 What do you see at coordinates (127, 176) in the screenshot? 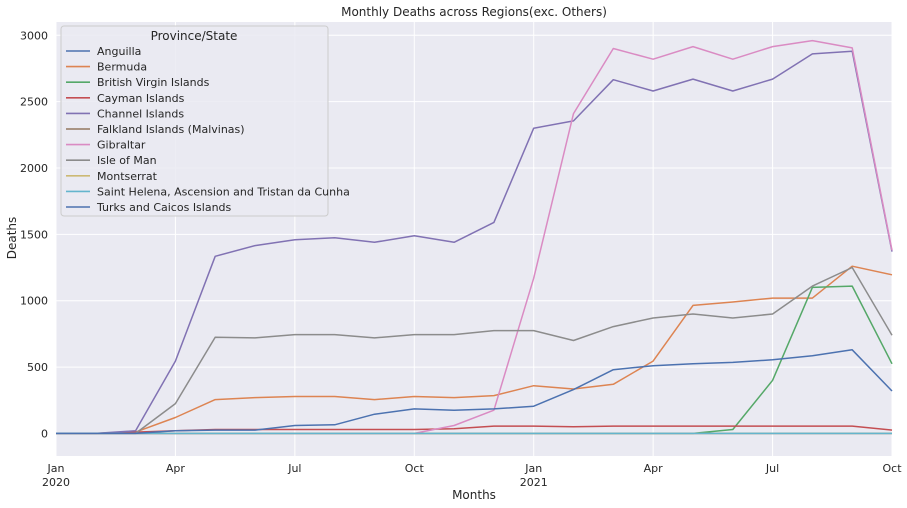
I see `legend-label: Montserrat` at bounding box center [127, 176].